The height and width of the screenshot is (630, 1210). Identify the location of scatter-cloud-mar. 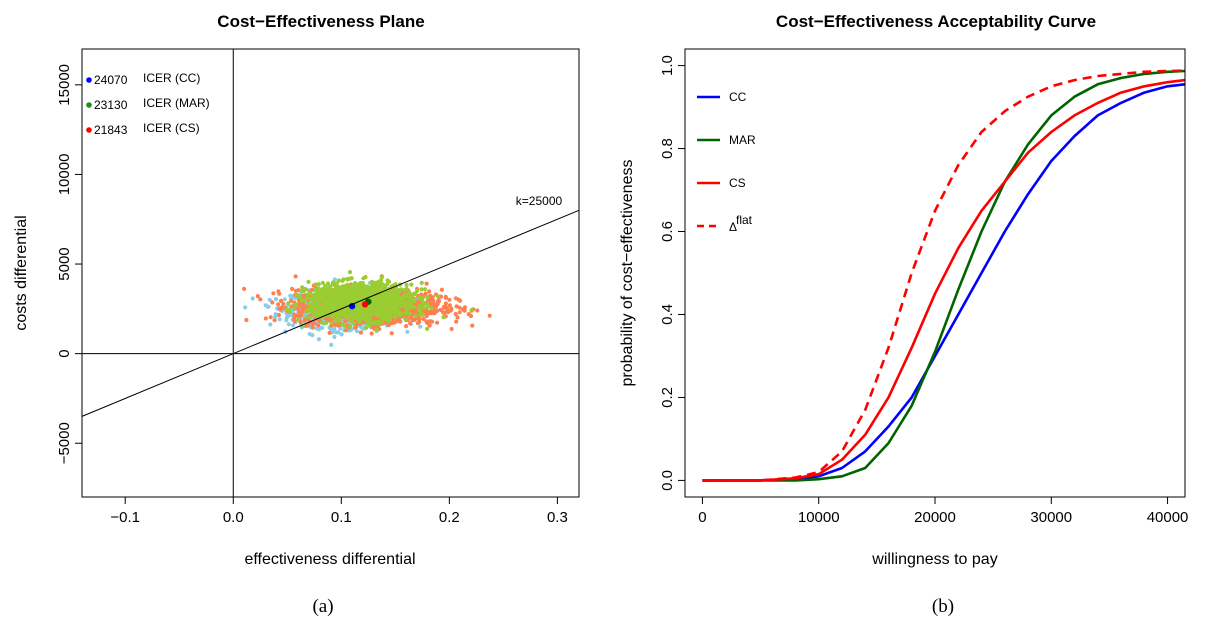
(379, 301).